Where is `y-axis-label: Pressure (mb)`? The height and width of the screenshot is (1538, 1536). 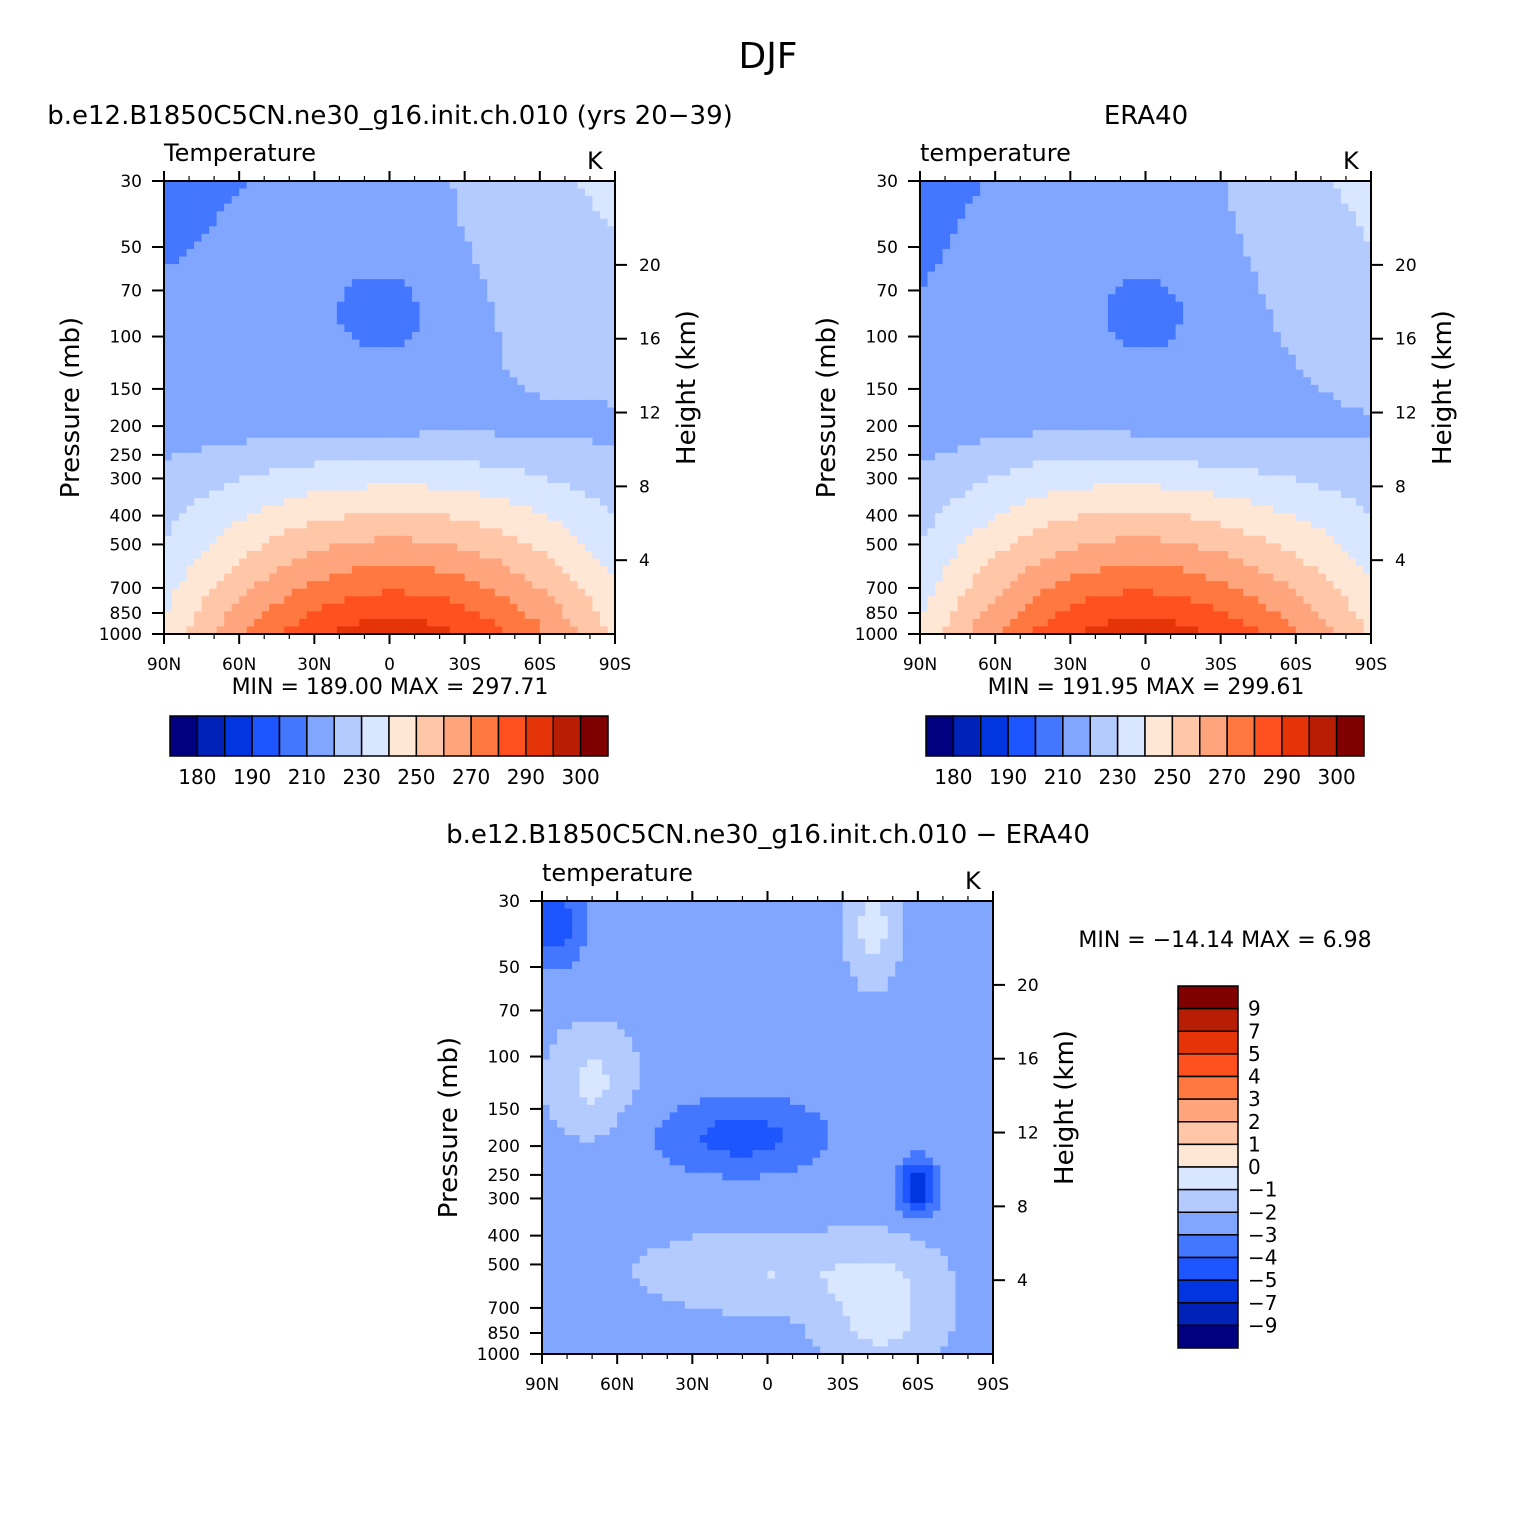 y-axis-label: Pressure (mb) is located at coordinates (71, 407).